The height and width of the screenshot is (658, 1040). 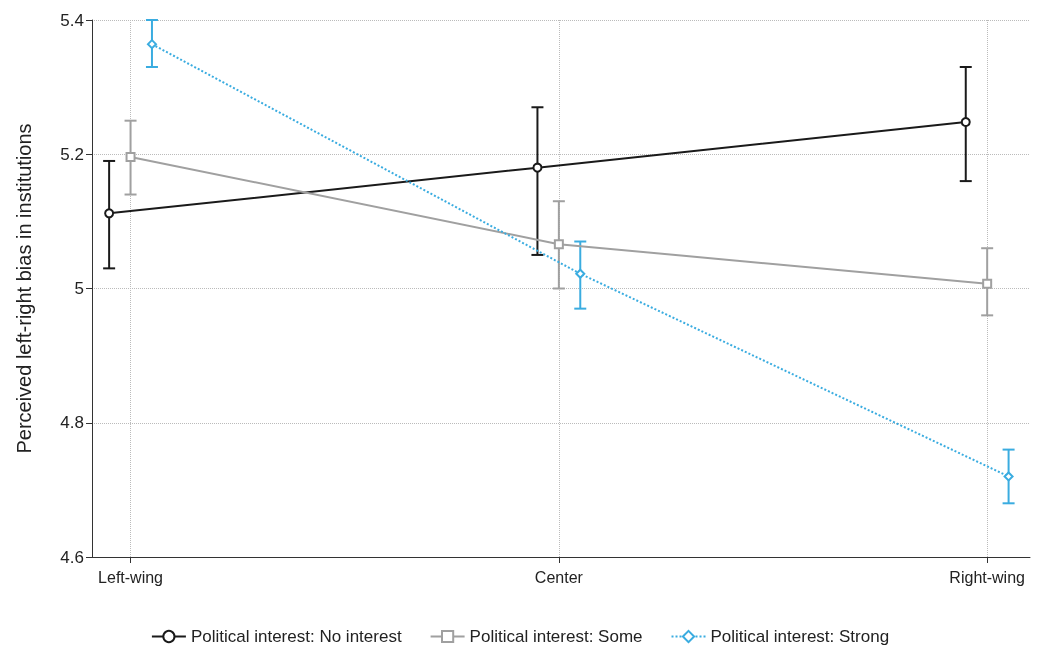 I want to click on y-tick-label: 5.4, so click(x=72, y=20).